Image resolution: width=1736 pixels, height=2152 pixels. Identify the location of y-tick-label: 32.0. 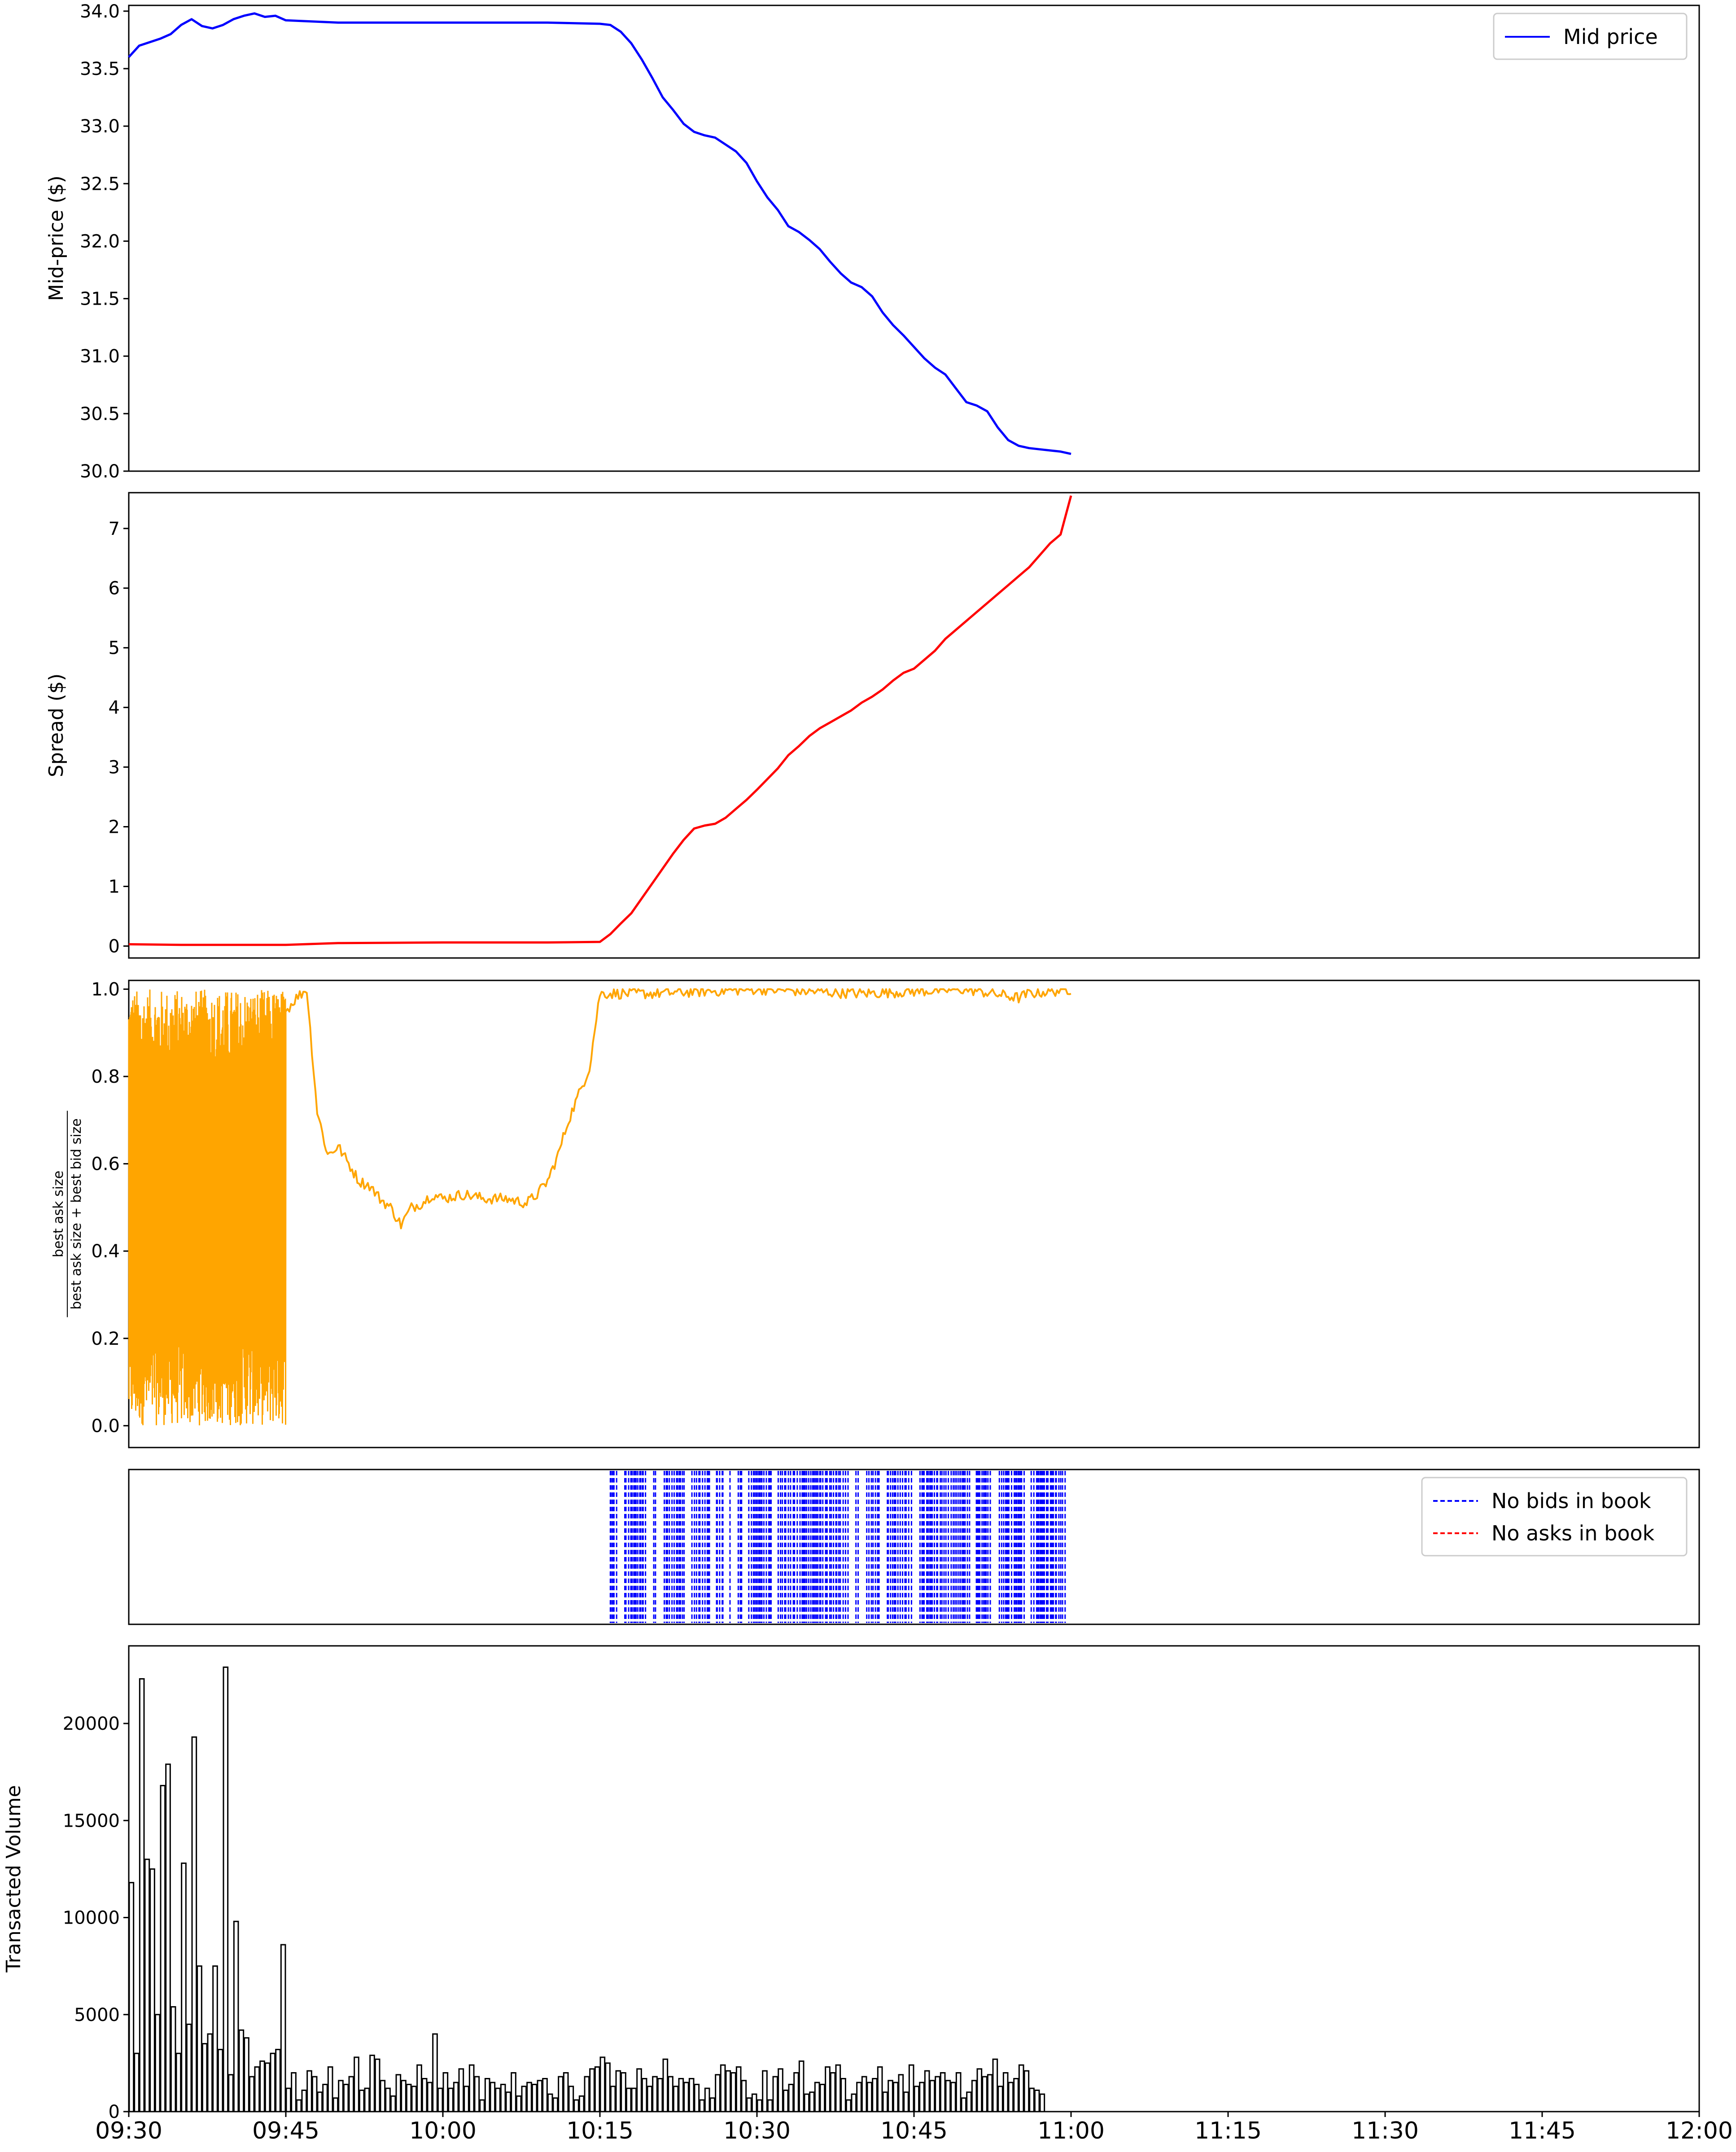
(100, 241).